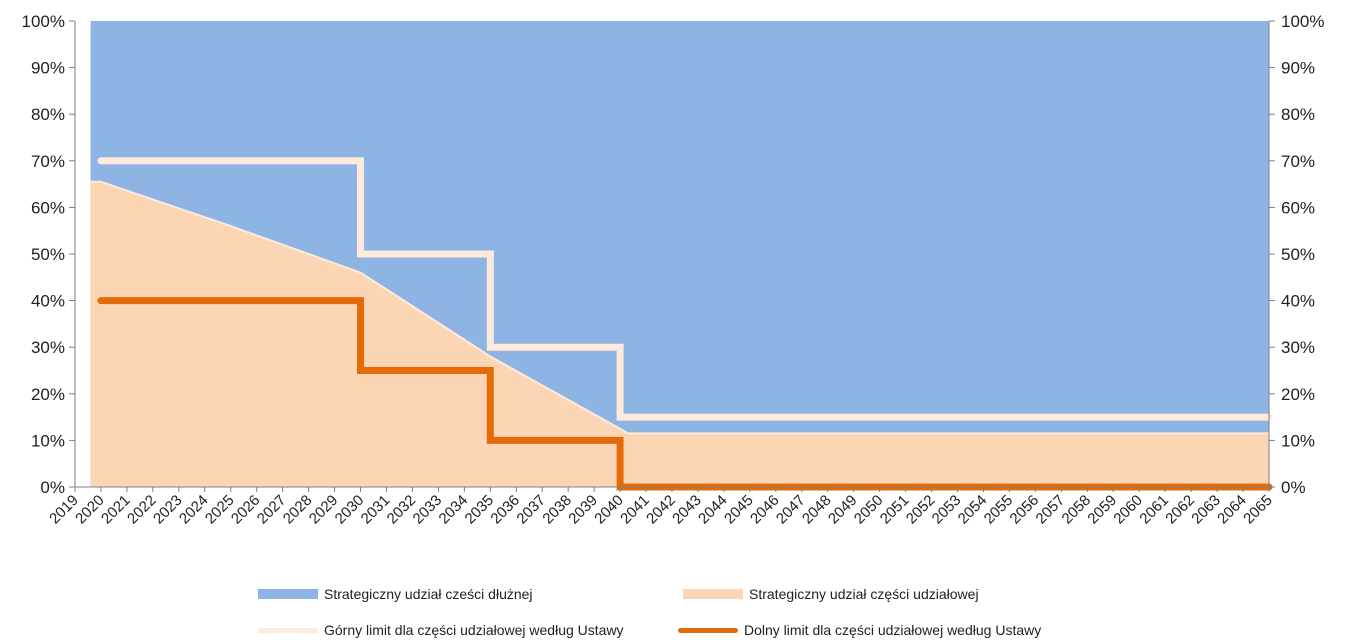  What do you see at coordinates (864, 594) in the screenshot?
I see `legend-label-equity: Strategiczny udział części udziałowej` at bounding box center [864, 594].